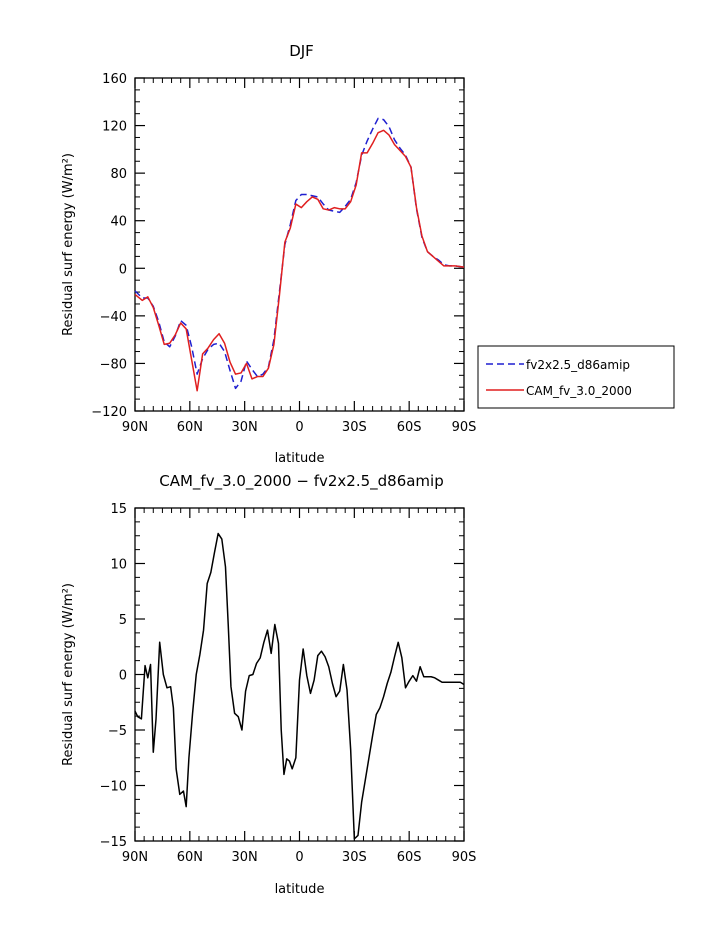 The height and width of the screenshot is (935, 723). Describe the element at coordinates (117, 731) in the screenshot. I see `y-tick-label: −5` at that location.